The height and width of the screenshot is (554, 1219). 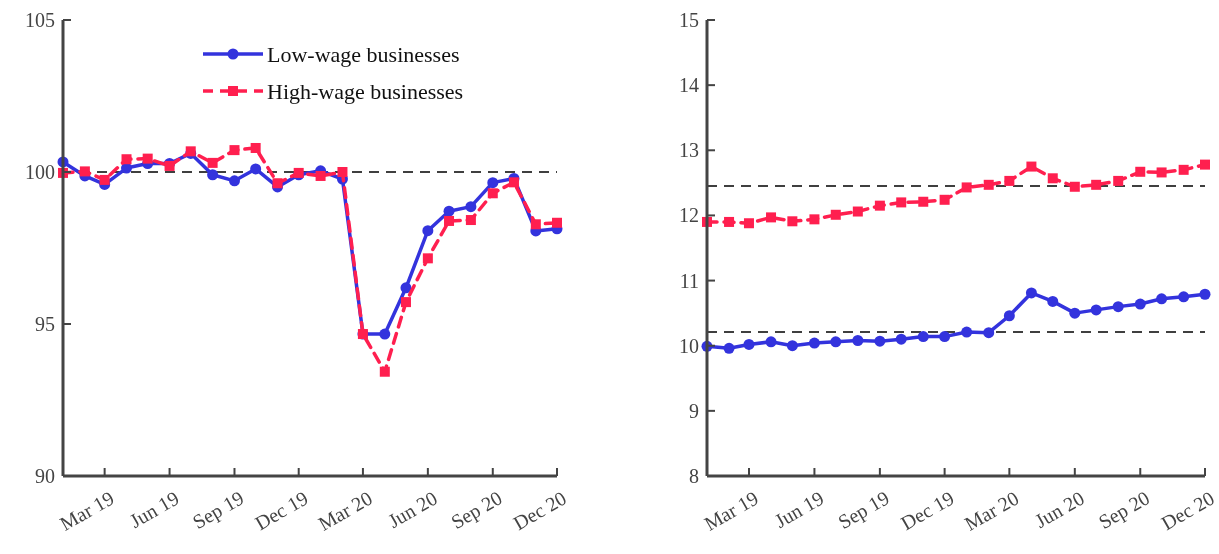 What do you see at coordinates (694, 410) in the screenshot?
I see `y-tick-label: 9` at bounding box center [694, 410].